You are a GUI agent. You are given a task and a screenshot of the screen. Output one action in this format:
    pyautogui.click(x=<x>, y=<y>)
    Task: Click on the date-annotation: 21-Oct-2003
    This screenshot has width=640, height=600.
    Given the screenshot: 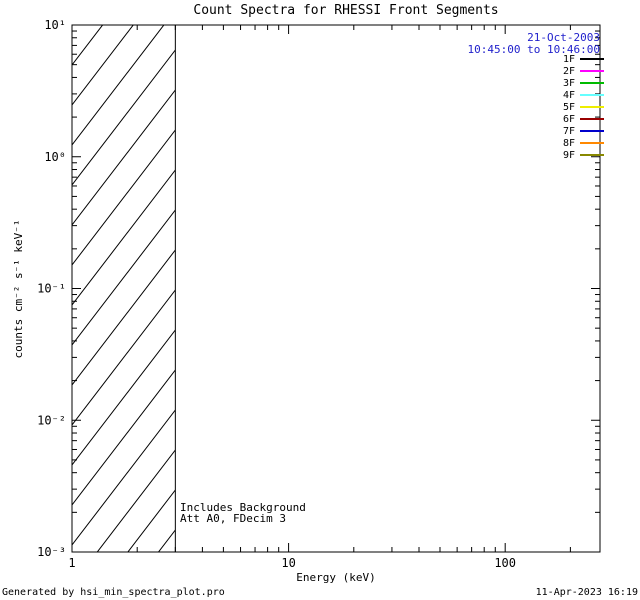 What is the action you would take?
    pyautogui.click(x=563, y=37)
    